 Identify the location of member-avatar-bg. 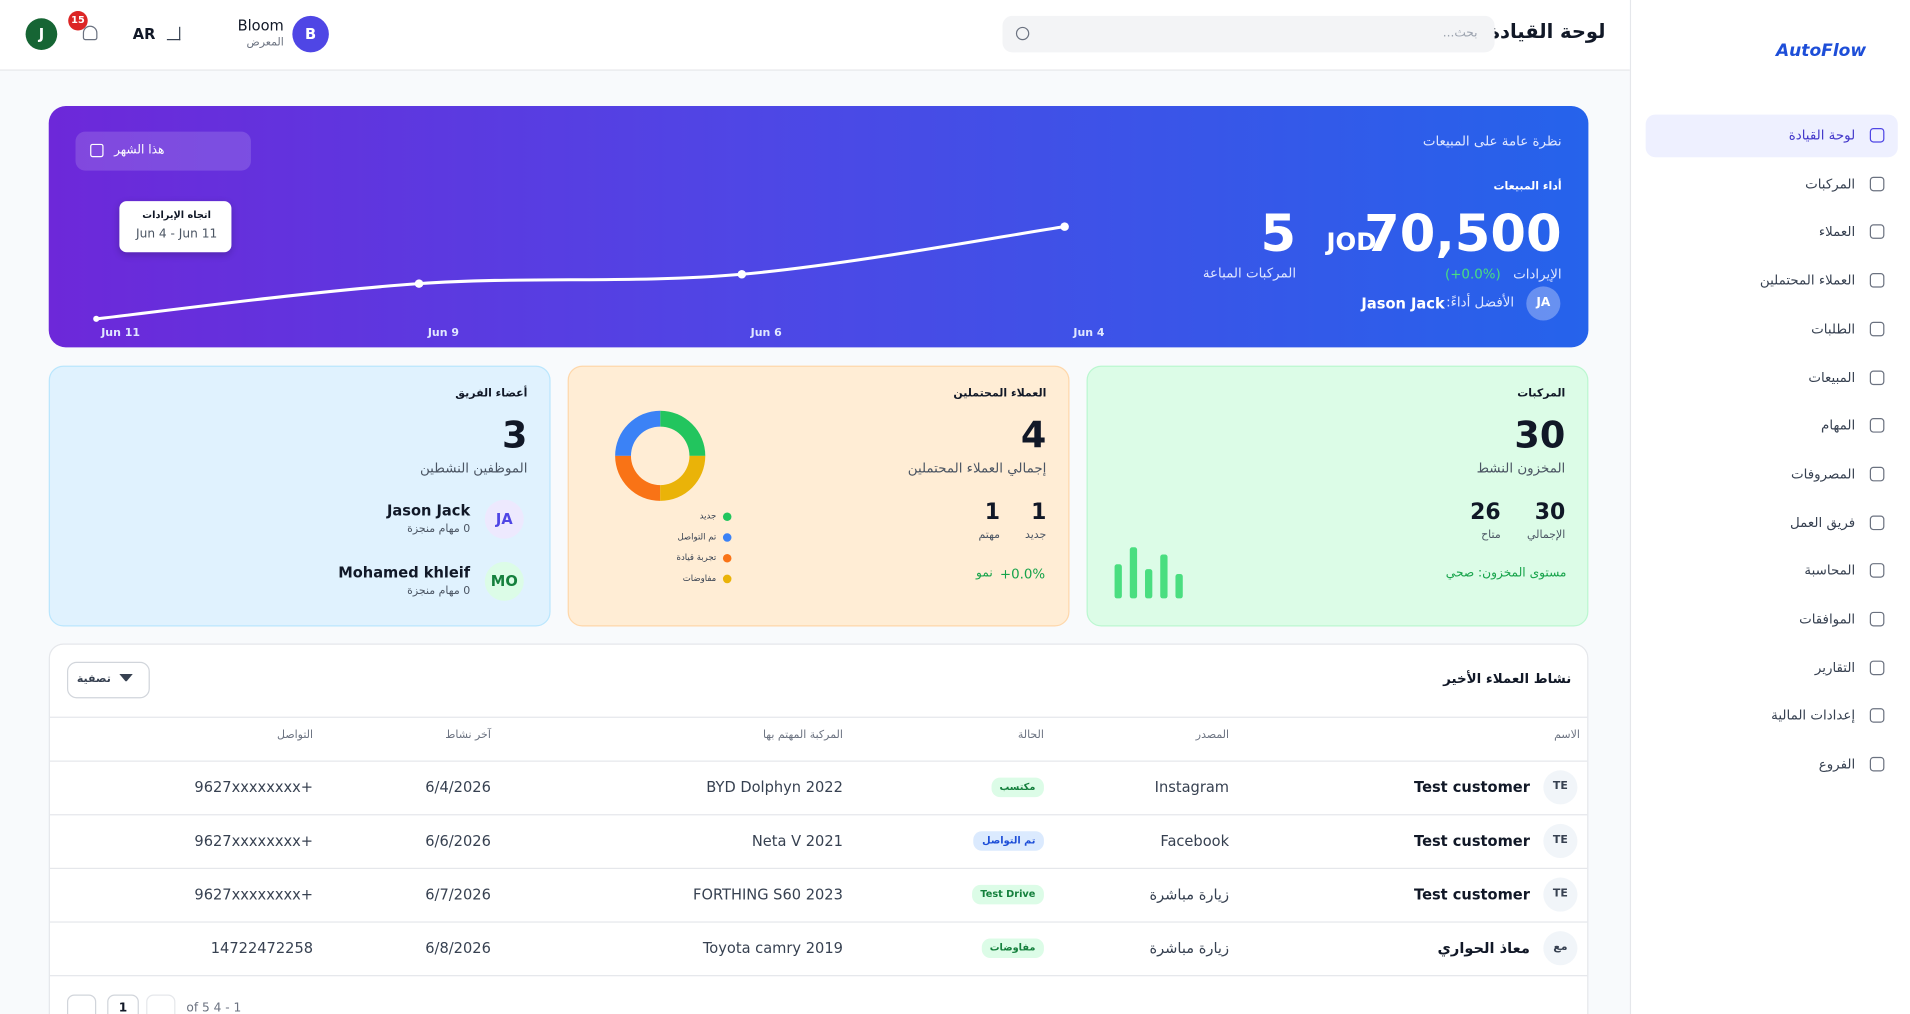
(504, 519).